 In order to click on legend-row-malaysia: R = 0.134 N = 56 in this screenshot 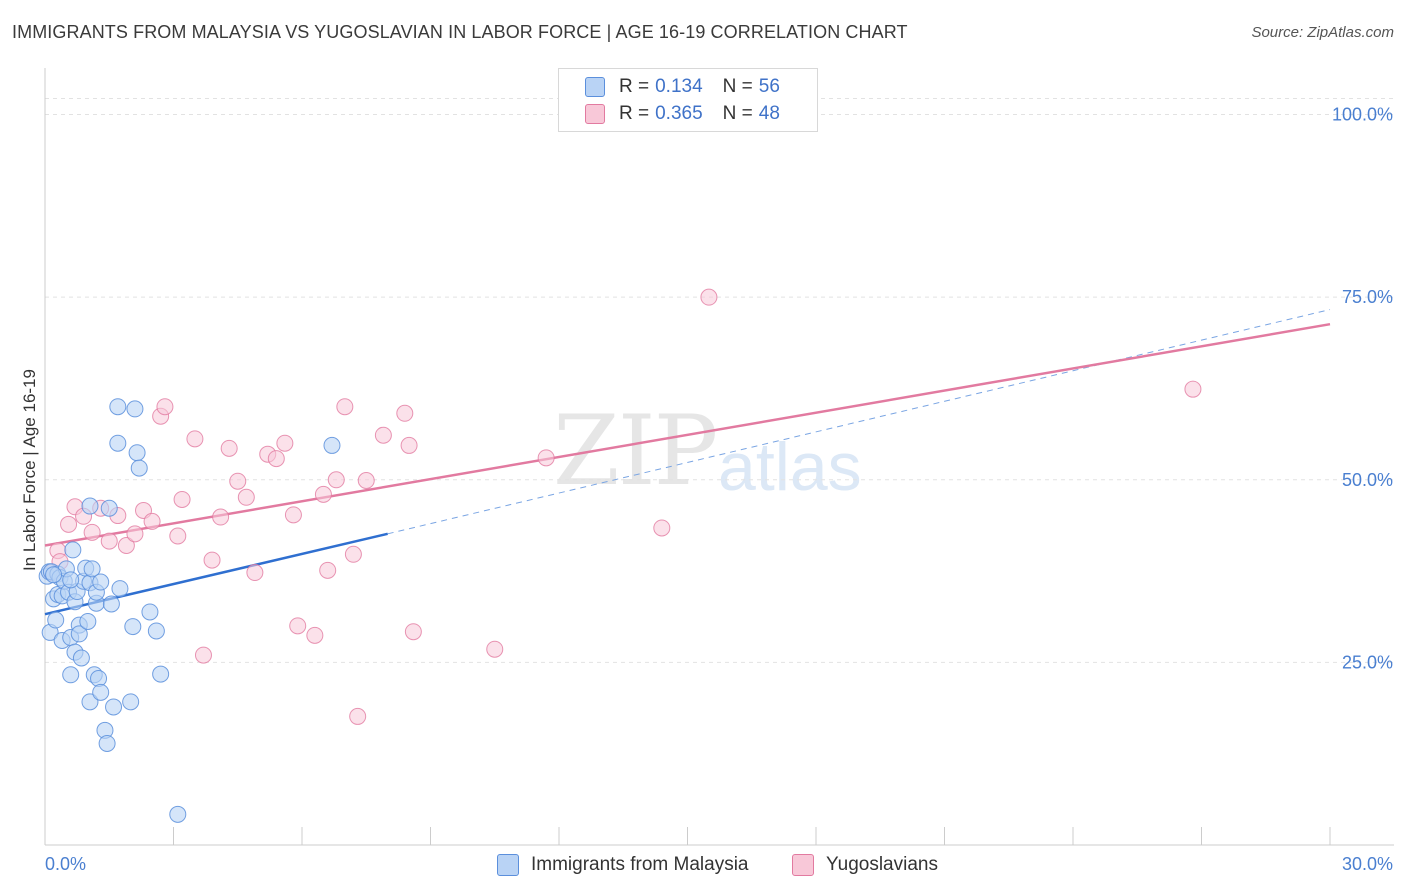, I will do `click(682, 87)`.